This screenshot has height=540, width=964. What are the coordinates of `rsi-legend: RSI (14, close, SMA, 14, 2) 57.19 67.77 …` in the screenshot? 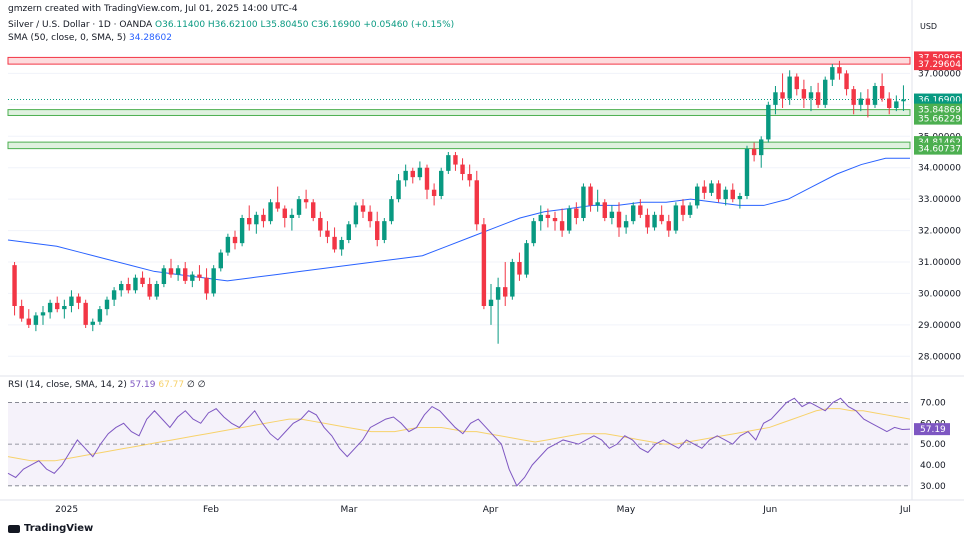 It's located at (107, 385).